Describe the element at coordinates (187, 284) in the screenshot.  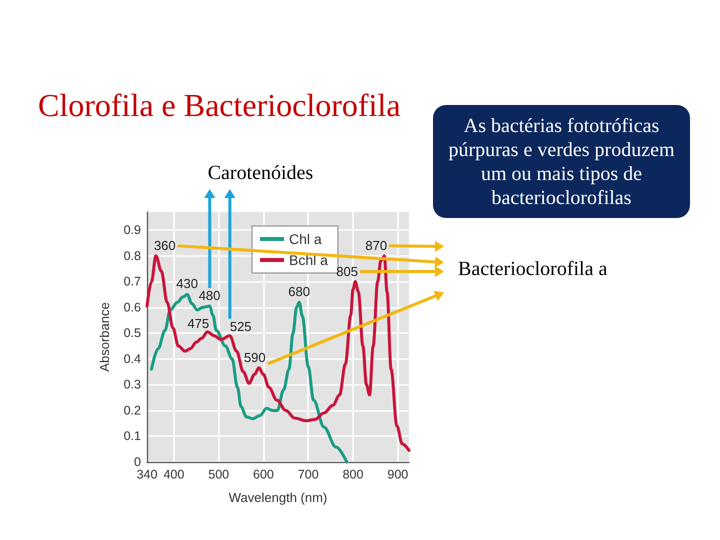
I see `annotation: 430` at that location.